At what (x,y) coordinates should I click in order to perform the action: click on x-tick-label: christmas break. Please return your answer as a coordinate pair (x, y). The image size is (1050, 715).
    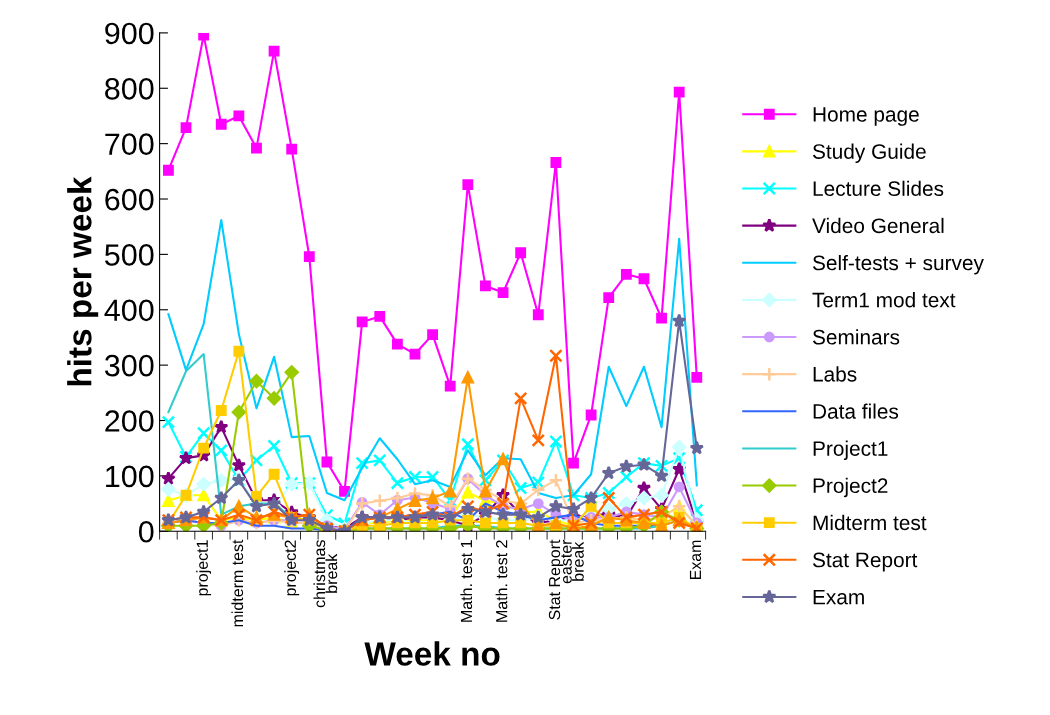
    Looking at the image, I should click on (325, 574).